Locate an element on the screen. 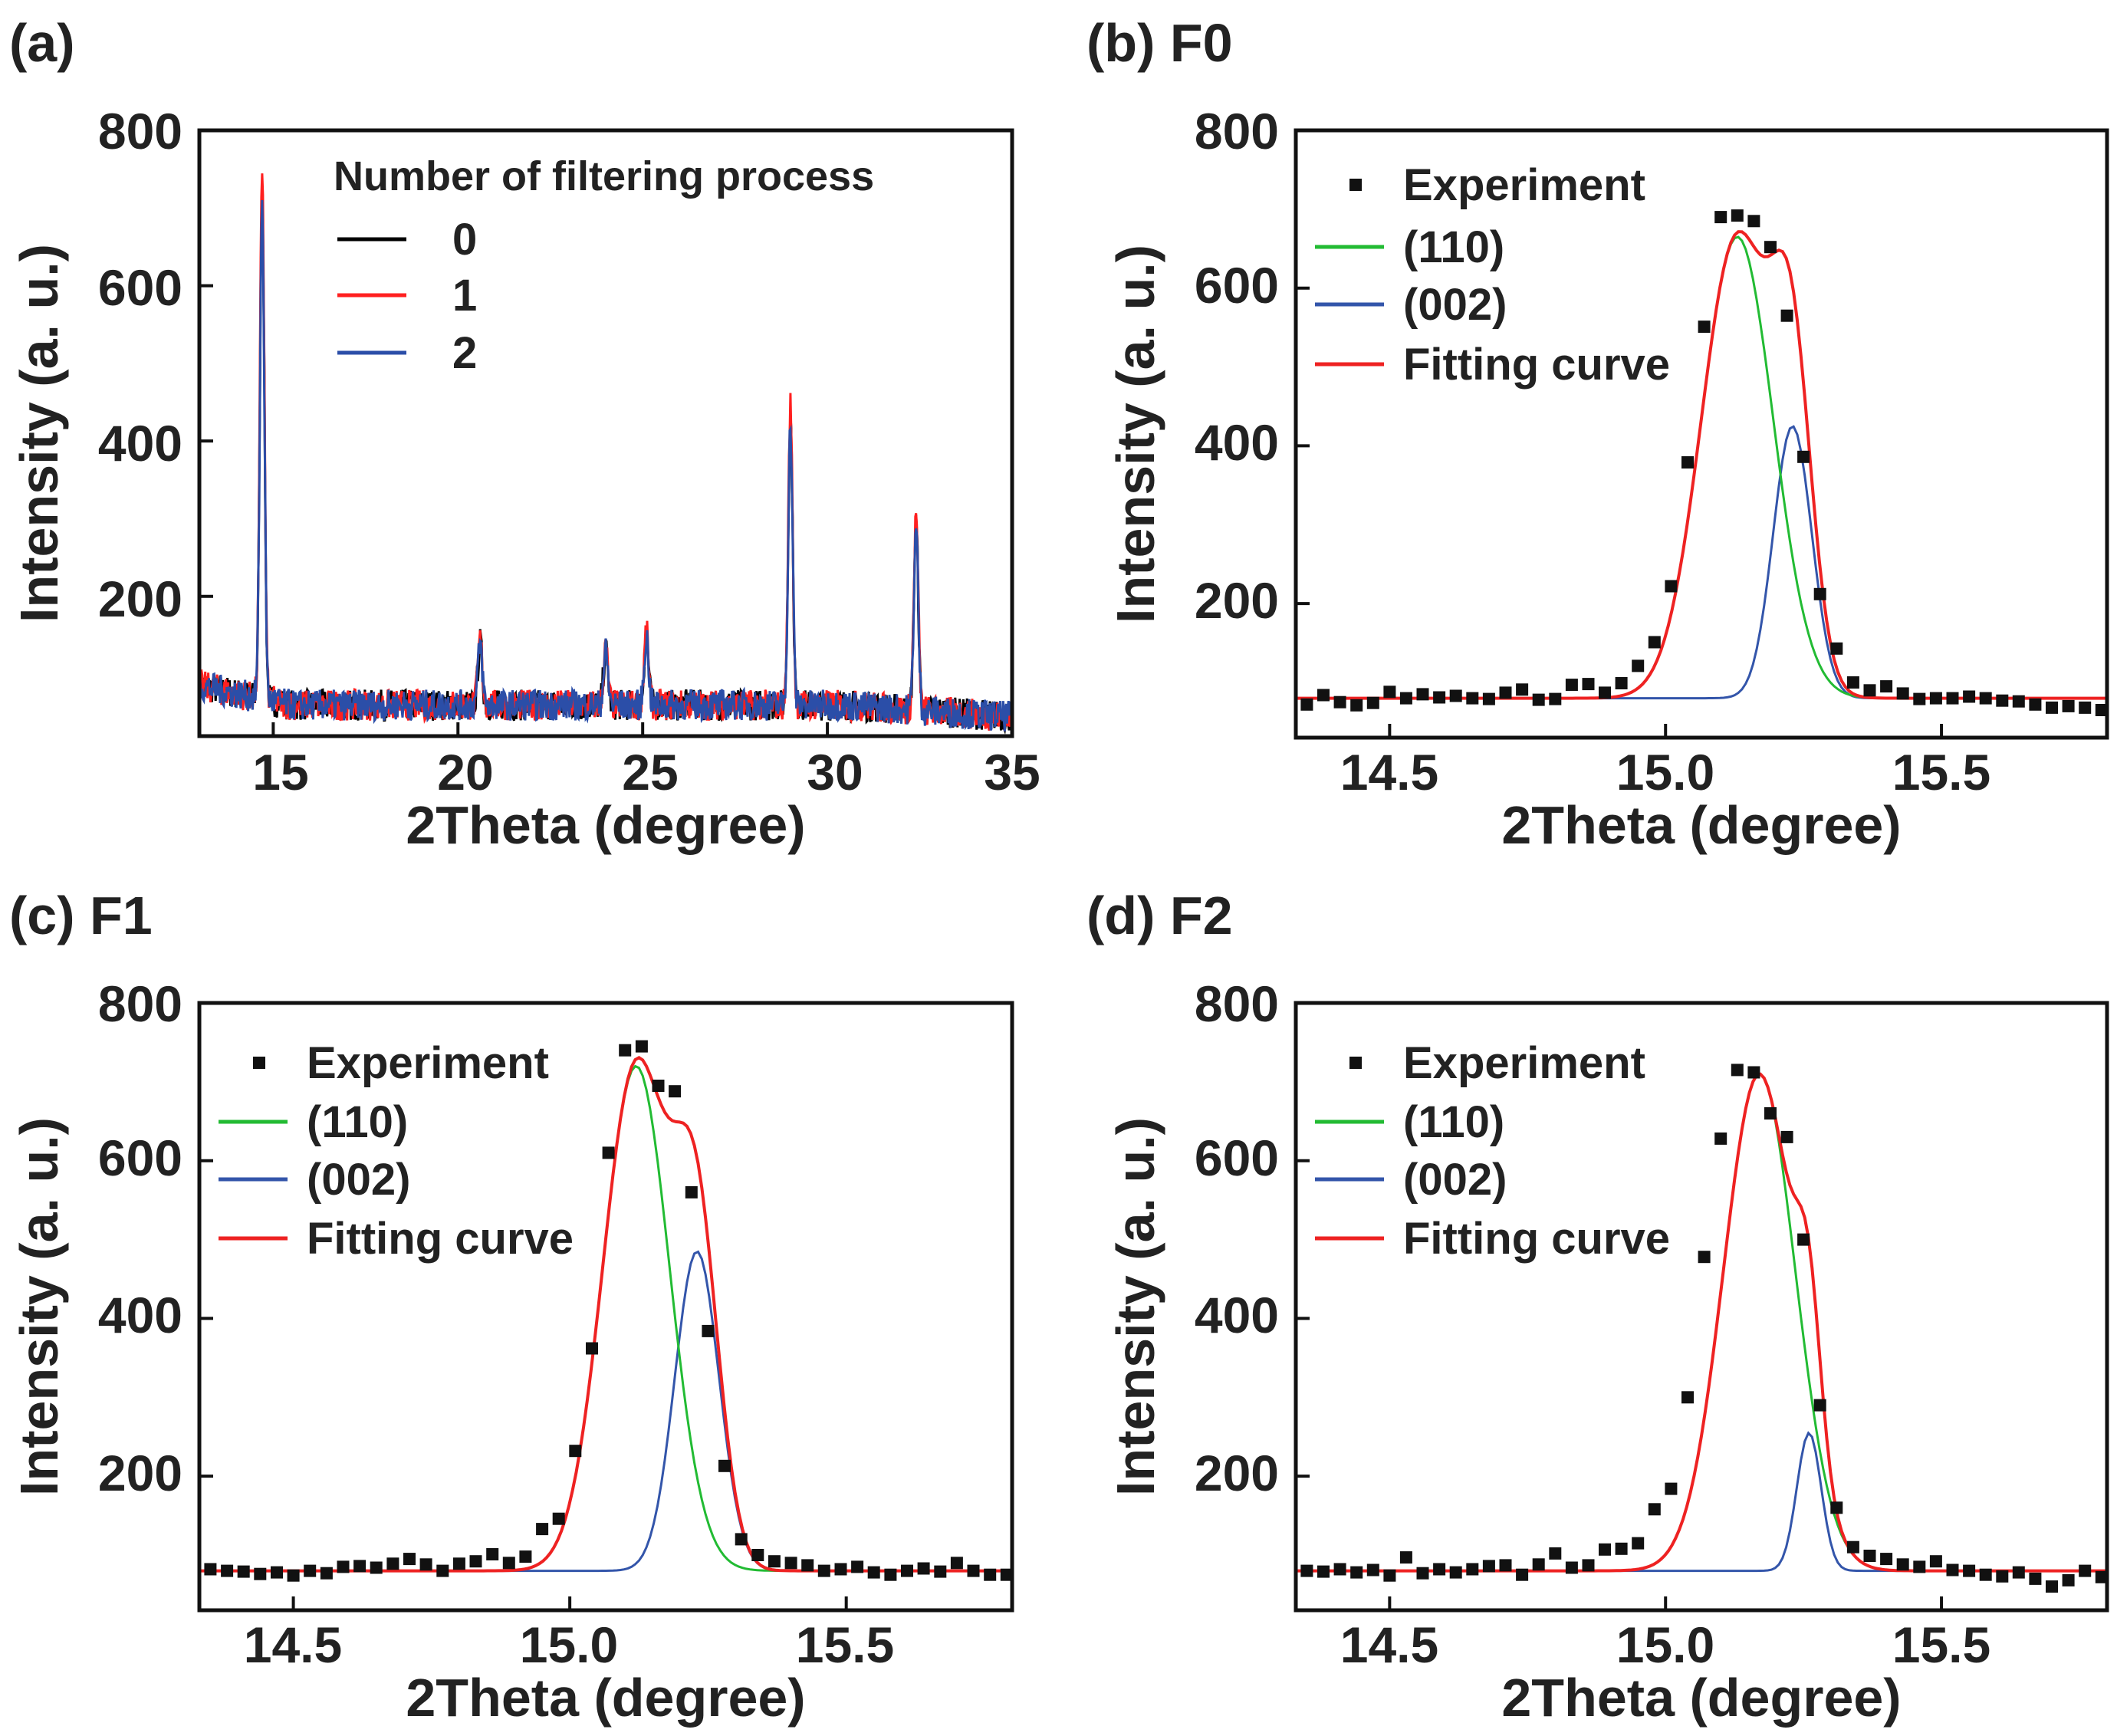  x-tick-label: 35 is located at coordinates (1012, 772).